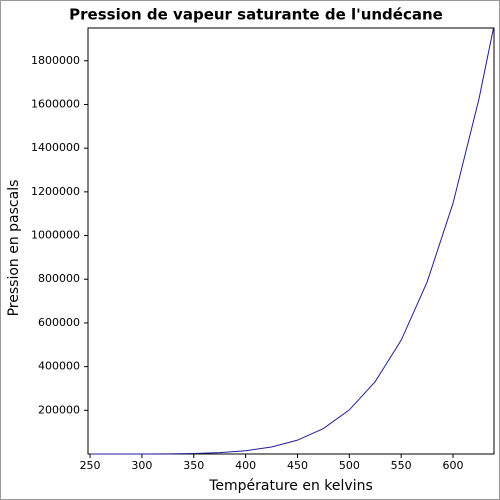  What do you see at coordinates (290, 486) in the screenshot?
I see `x-axis-label: Température en kelvins` at bounding box center [290, 486].